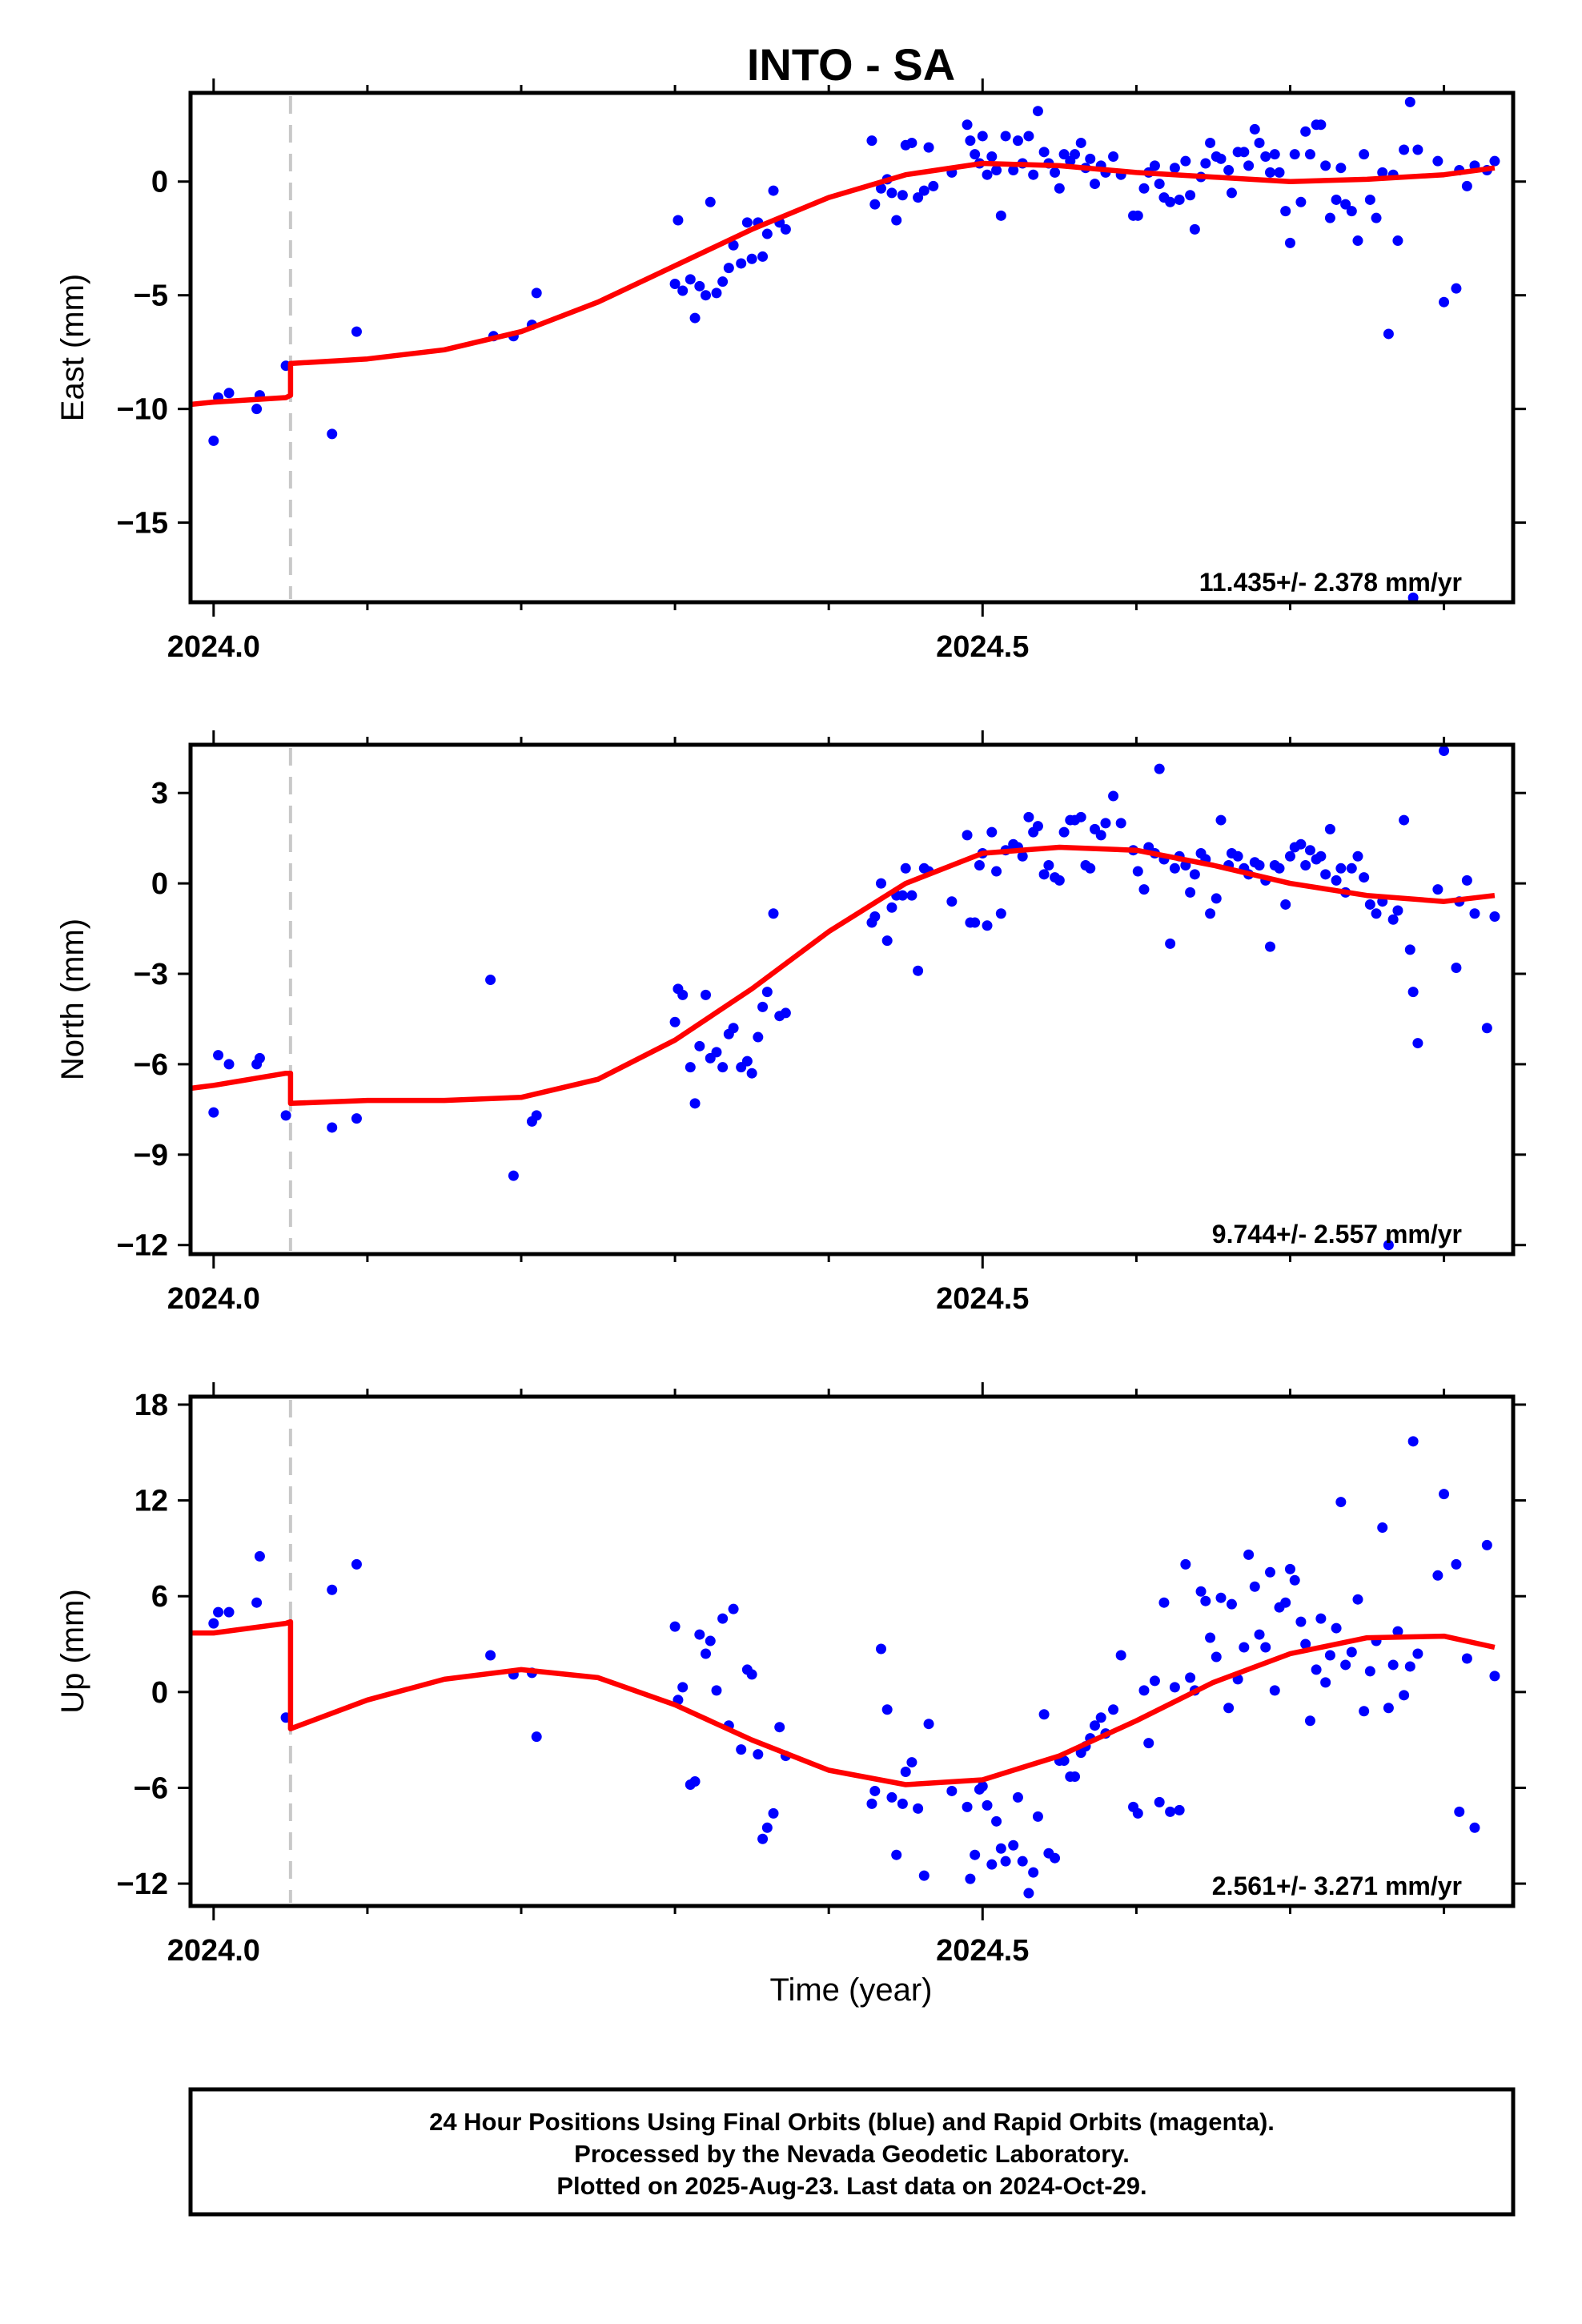  I want to click on up-y-tick-label: 0, so click(159, 1693).